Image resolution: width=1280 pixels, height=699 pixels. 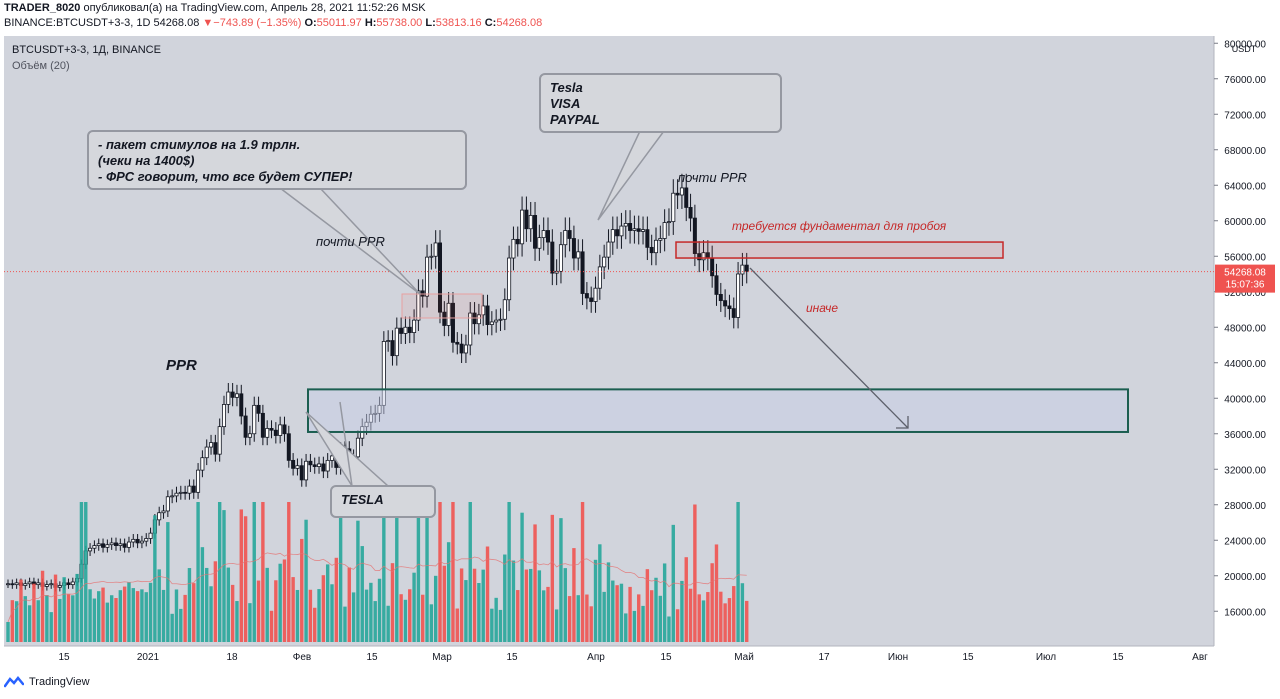 What do you see at coordinates (1245, 257) in the screenshot?
I see `y-tick-label: 56000.00` at bounding box center [1245, 257].